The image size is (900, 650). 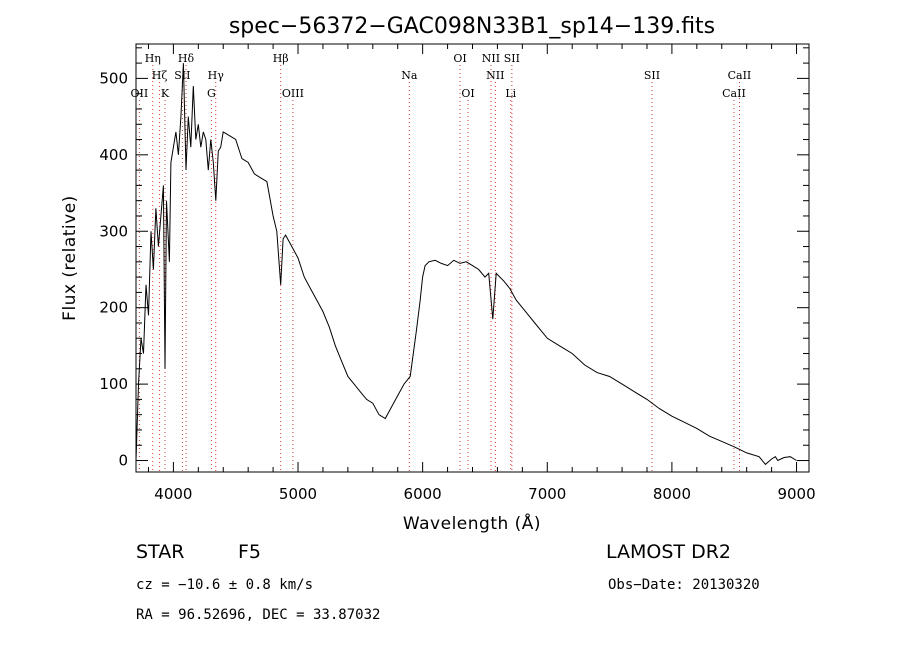 I want to click on x-tick-label: 8000, so click(x=672, y=494).